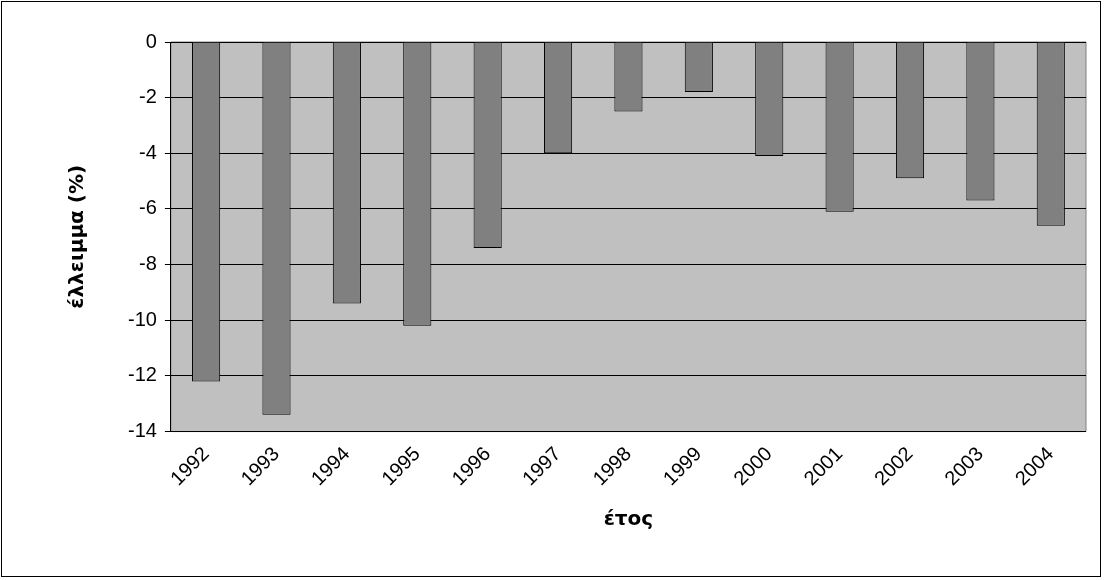  I want to click on y-tick-label: -12, so click(142, 374).